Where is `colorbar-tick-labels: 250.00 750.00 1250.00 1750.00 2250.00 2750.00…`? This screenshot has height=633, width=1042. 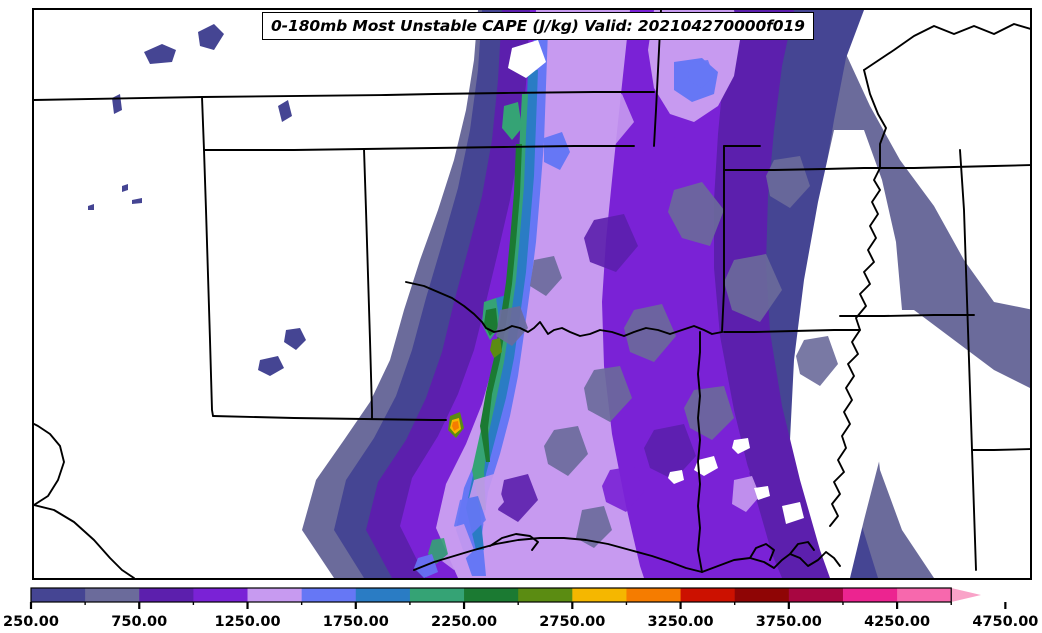 colorbar-tick-labels: 250.00 750.00 1250.00 1750.00 2250.00 2750.00… is located at coordinates (520, 622).